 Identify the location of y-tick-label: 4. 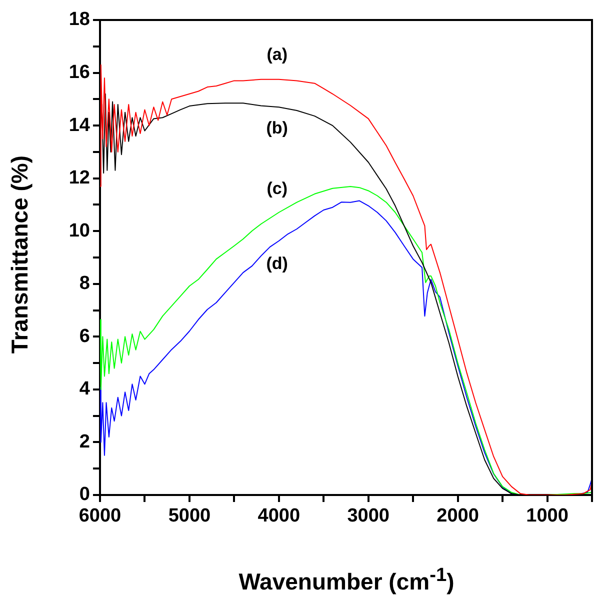
(84, 389).